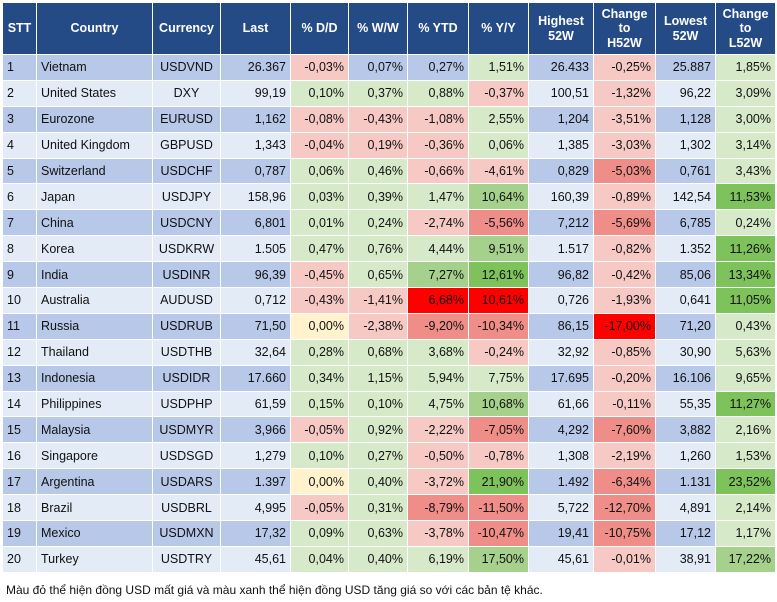 This screenshot has height=602, width=777. I want to click on cell-currency: USDJPY, so click(186, 197).